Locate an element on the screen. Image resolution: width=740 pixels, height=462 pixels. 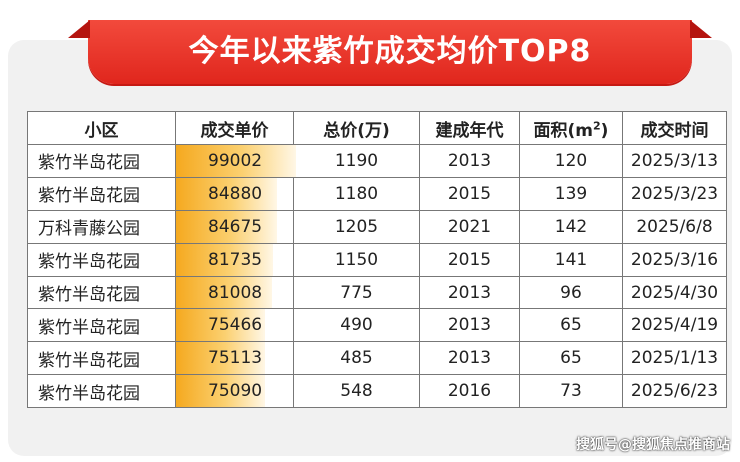
cell-community: 万科青藤公园 is located at coordinates (101, 226).